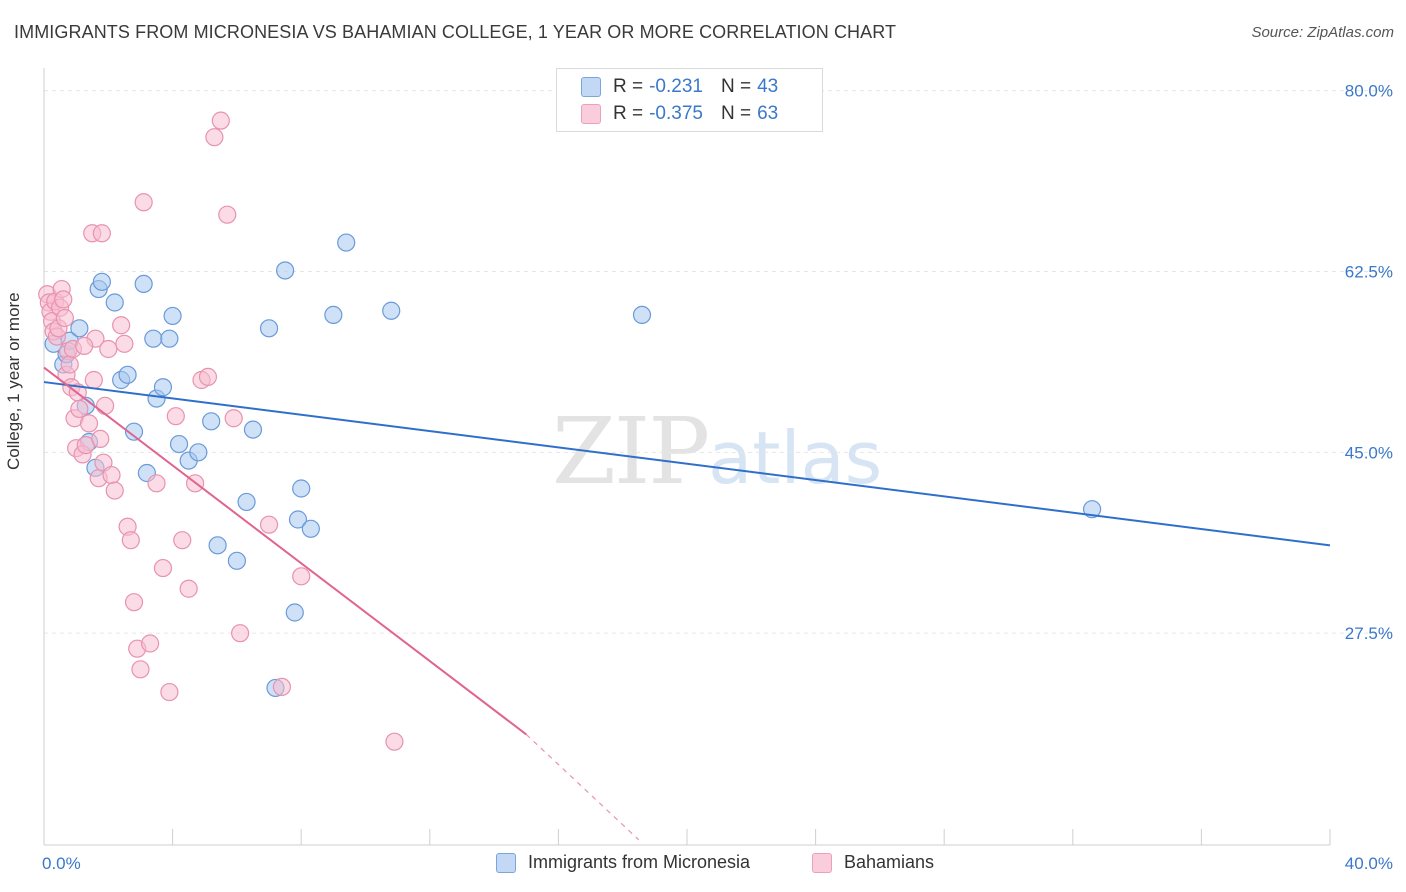 The width and height of the screenshot is (1406, 892). What do you see at coordinates (1369, 272) in the screenshot?
I see `y-tick-label: 62.5%` at bounding box center [1369, 272].